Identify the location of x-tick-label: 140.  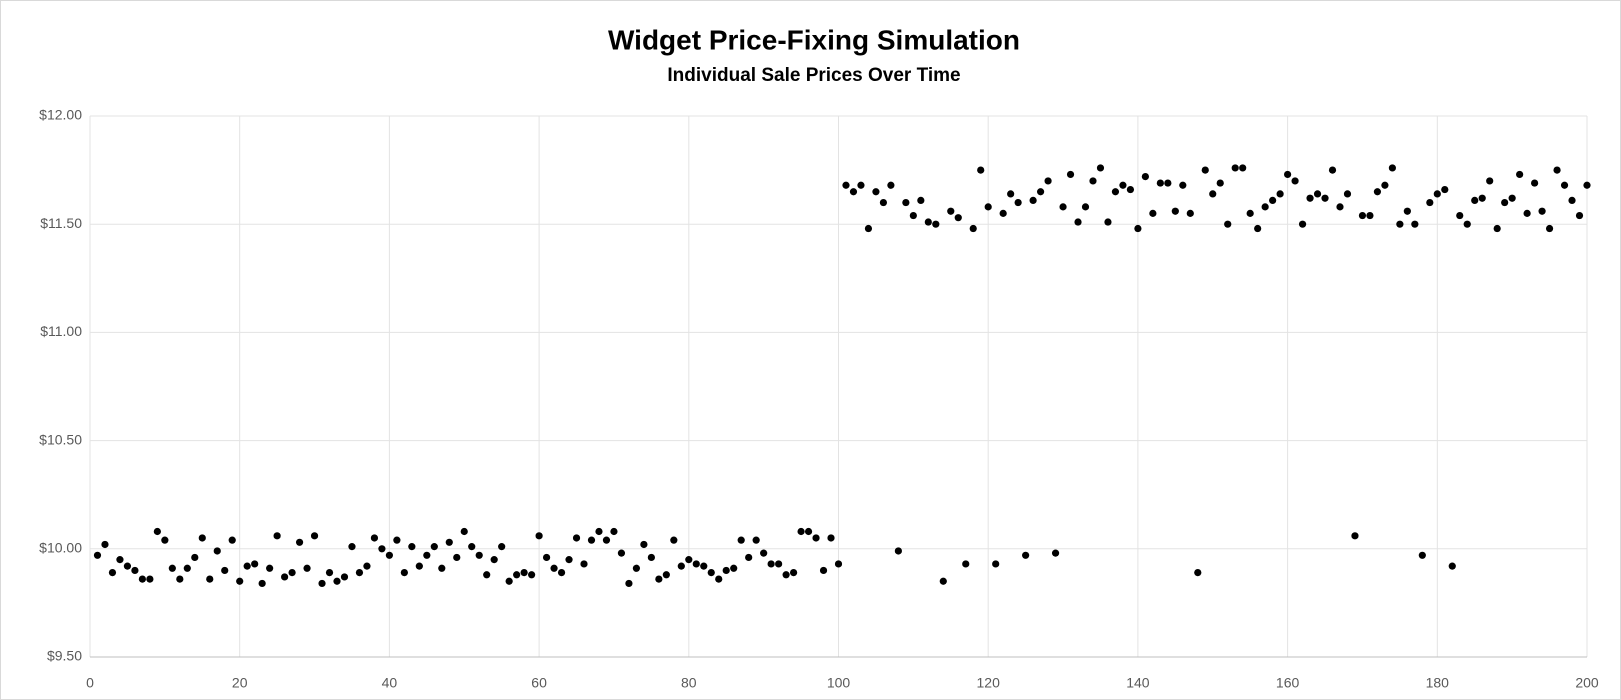
(1138, 683).